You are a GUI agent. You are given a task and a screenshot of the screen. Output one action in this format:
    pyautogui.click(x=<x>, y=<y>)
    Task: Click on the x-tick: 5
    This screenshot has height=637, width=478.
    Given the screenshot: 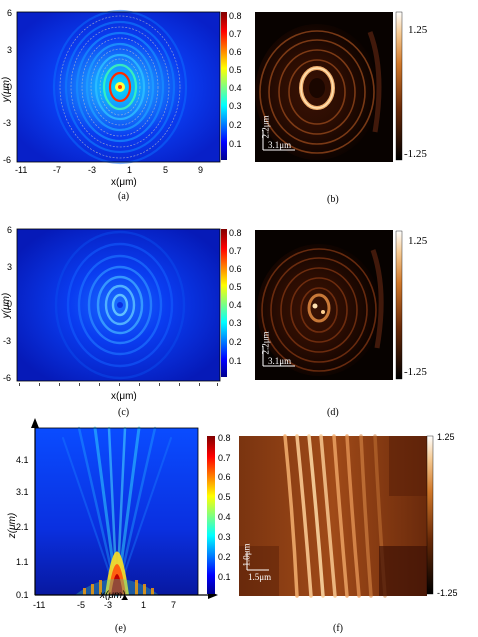 What is the action you would take?
    pyautogui.click(x=166, y=170)
    